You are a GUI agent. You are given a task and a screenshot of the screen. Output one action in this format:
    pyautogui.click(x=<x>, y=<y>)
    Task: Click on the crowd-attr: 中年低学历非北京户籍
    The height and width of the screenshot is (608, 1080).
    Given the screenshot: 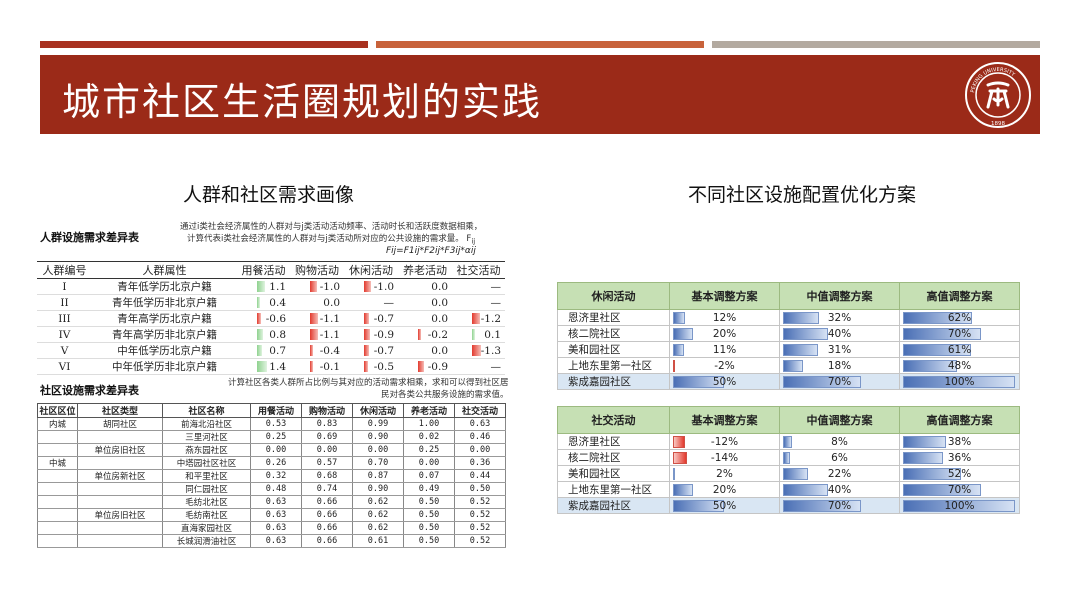 What is the action you would take?
    pyautogui.click(x=164, y=366)
    